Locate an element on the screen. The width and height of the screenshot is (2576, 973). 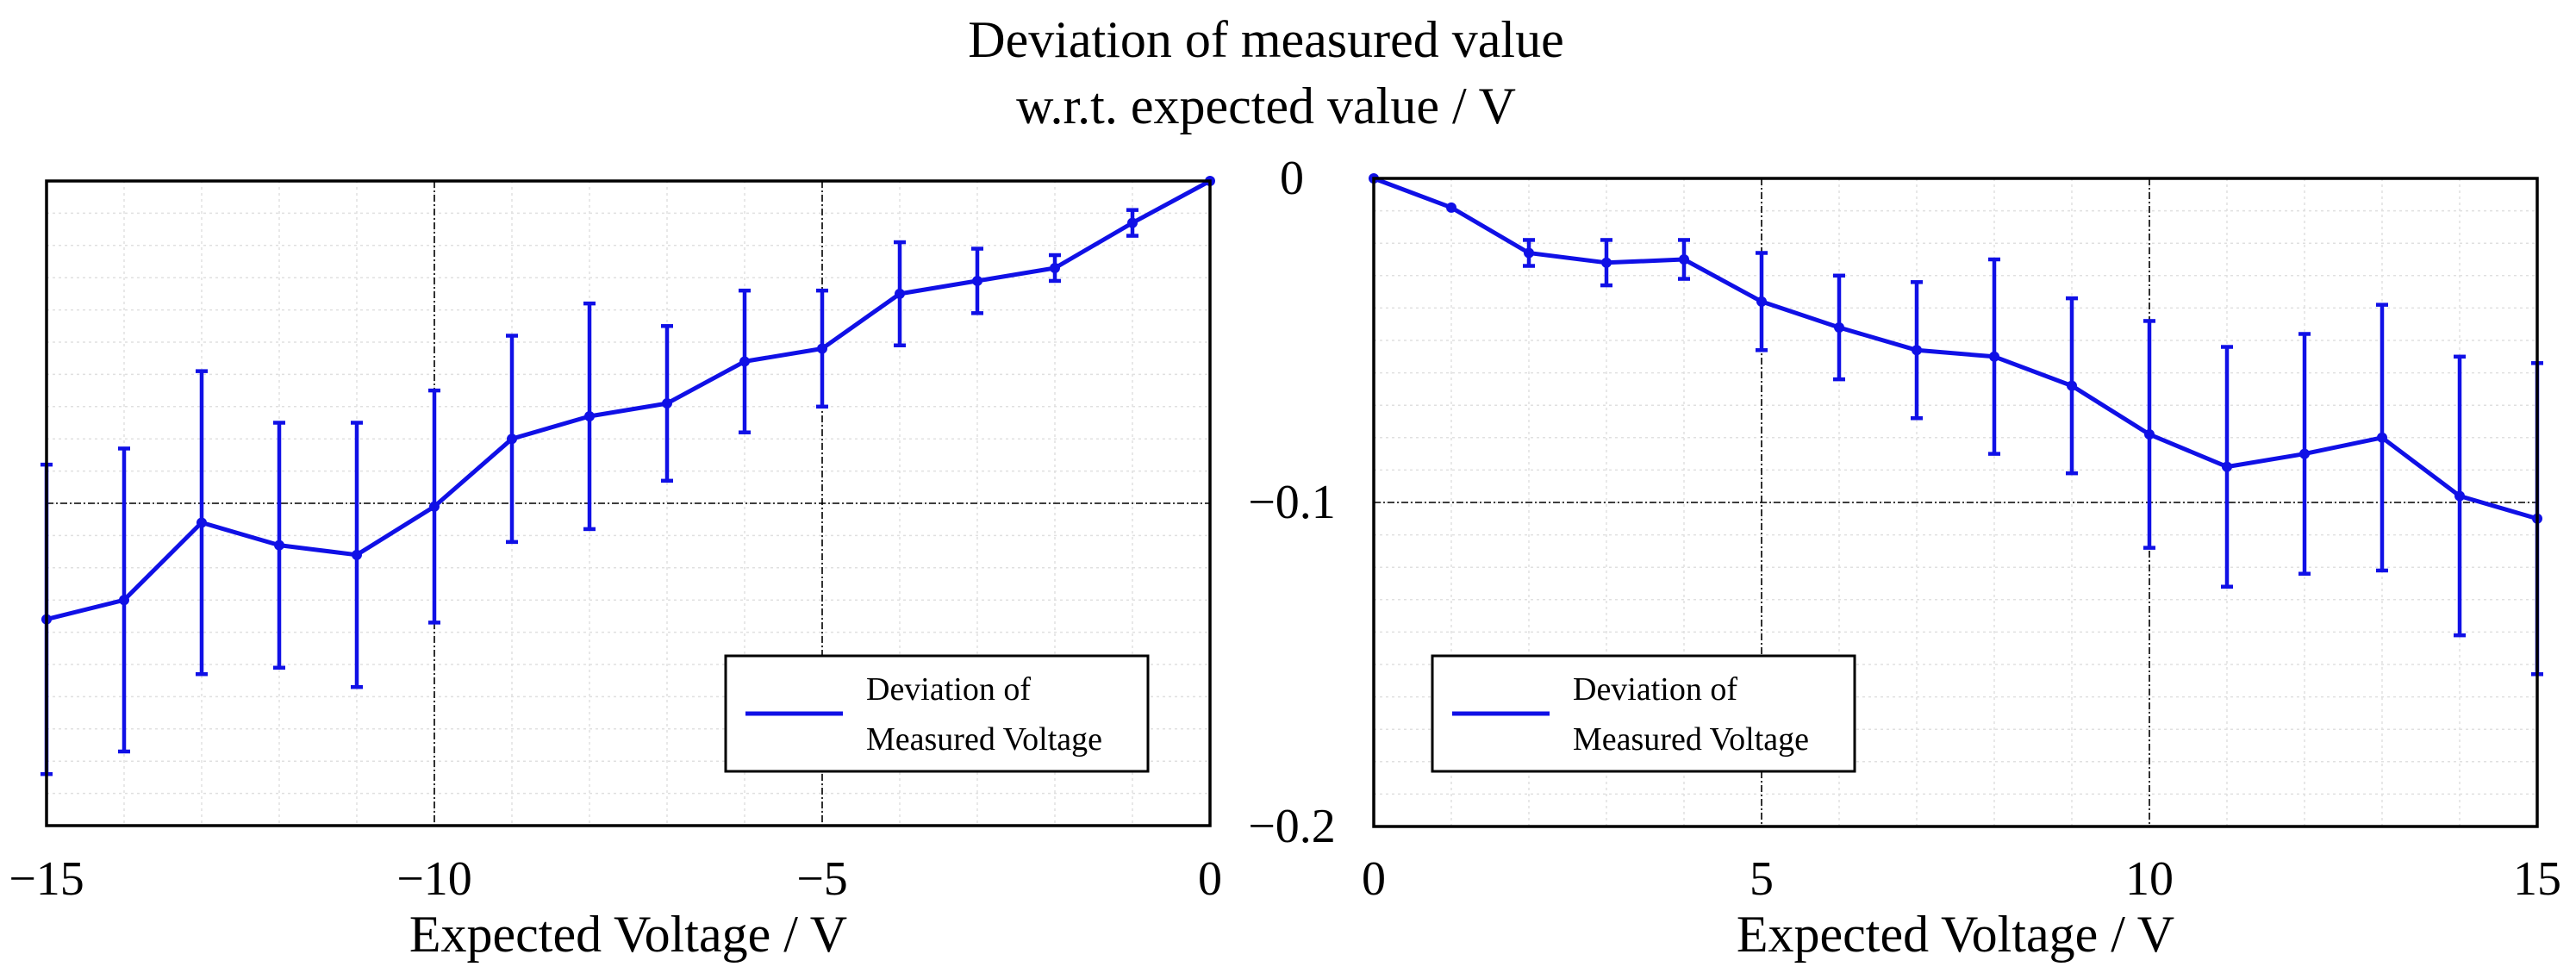
right-x-axis-title: Expected Voltage / V is located at coordinates (1955, 934).